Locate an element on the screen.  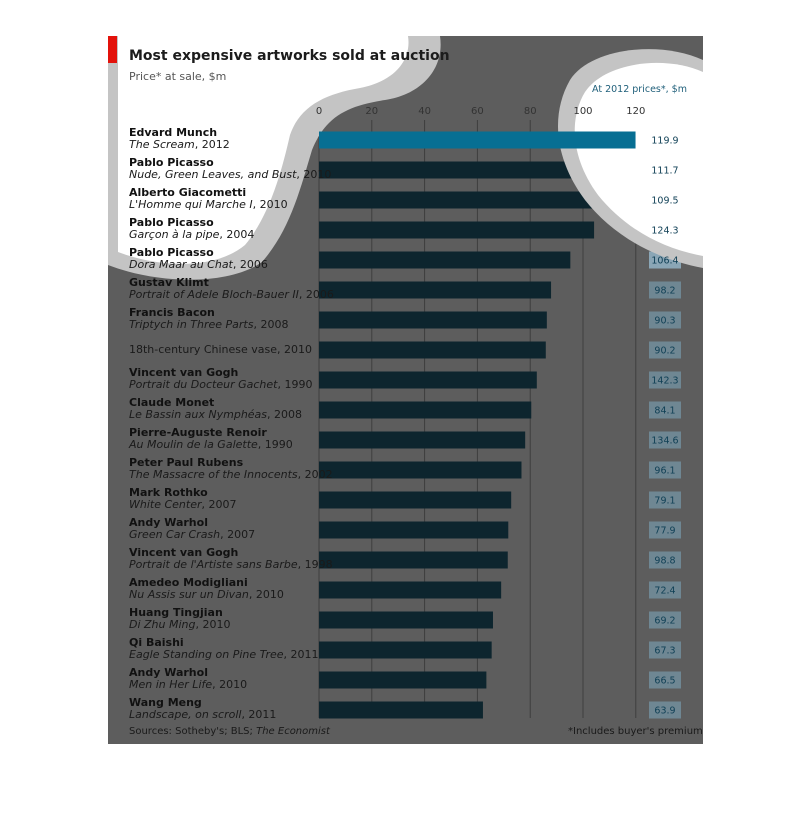
work-title: Portrait of Adele Bloch-Bauer II is located at coordinates (214, 294).